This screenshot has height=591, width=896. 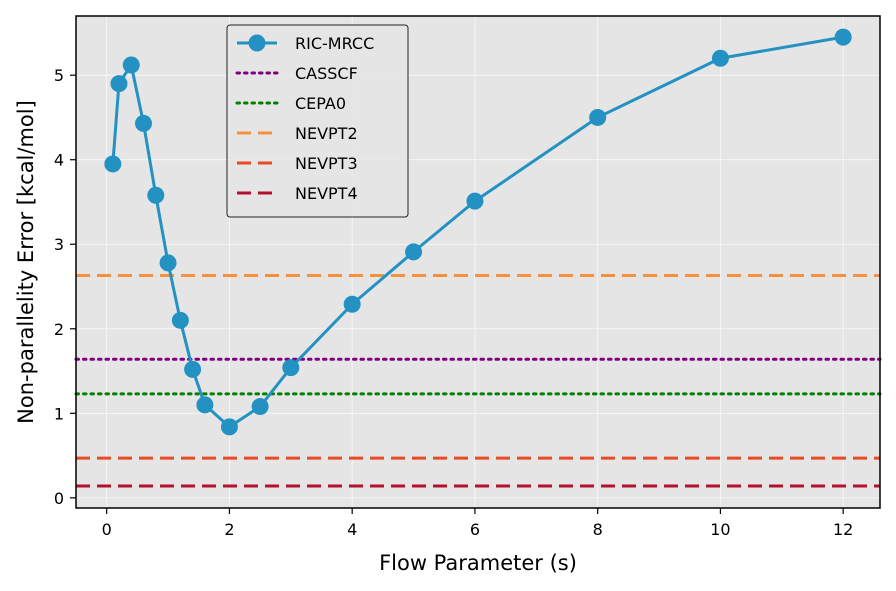 I want to click on legend-marker, so click(x=257, y=43).